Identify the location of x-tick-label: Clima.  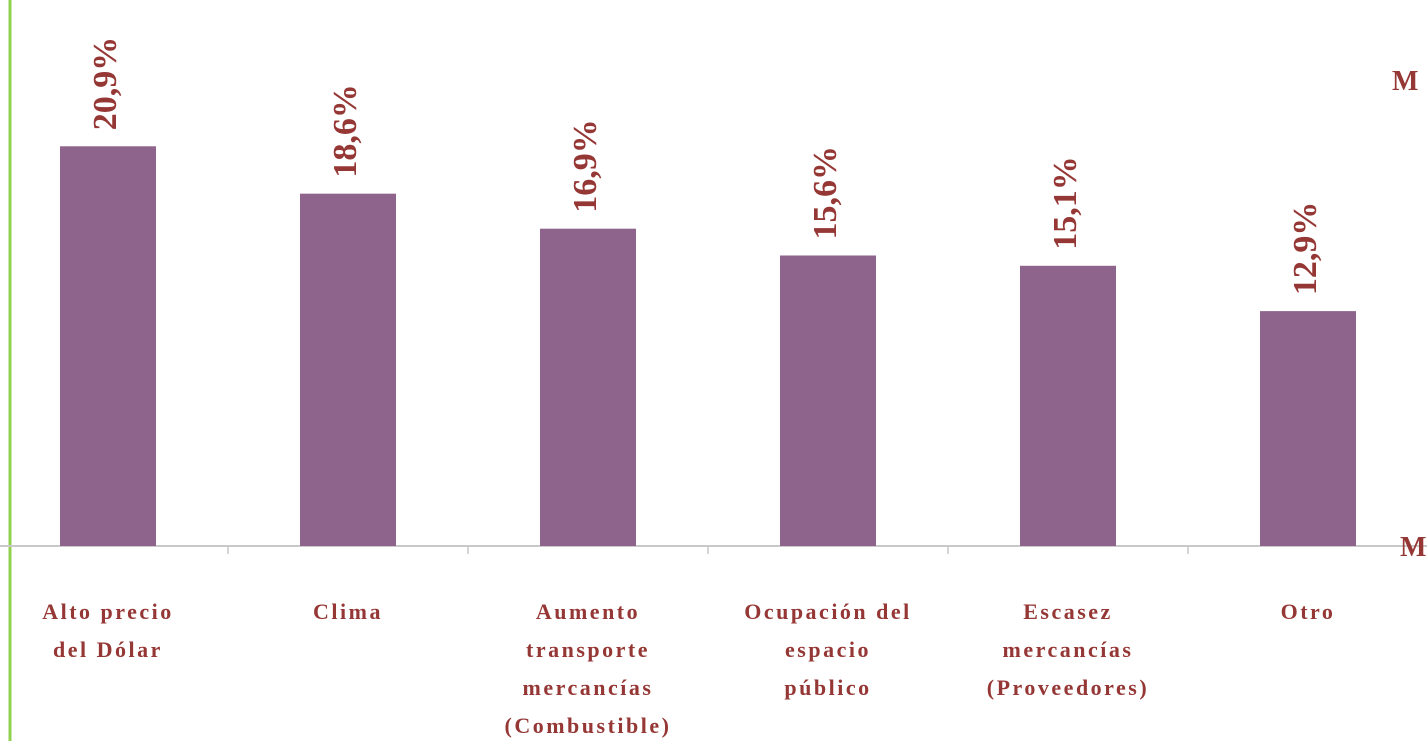
(348, 611).